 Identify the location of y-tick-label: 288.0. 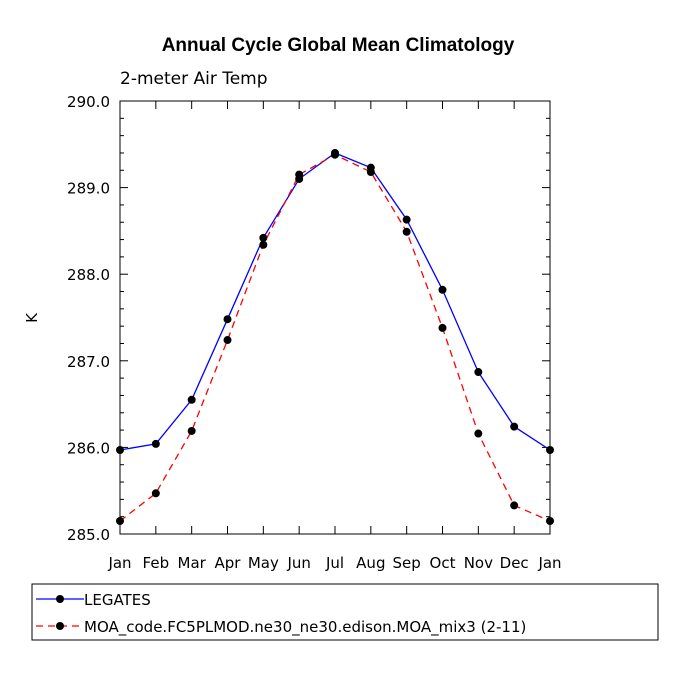
(88, 275).